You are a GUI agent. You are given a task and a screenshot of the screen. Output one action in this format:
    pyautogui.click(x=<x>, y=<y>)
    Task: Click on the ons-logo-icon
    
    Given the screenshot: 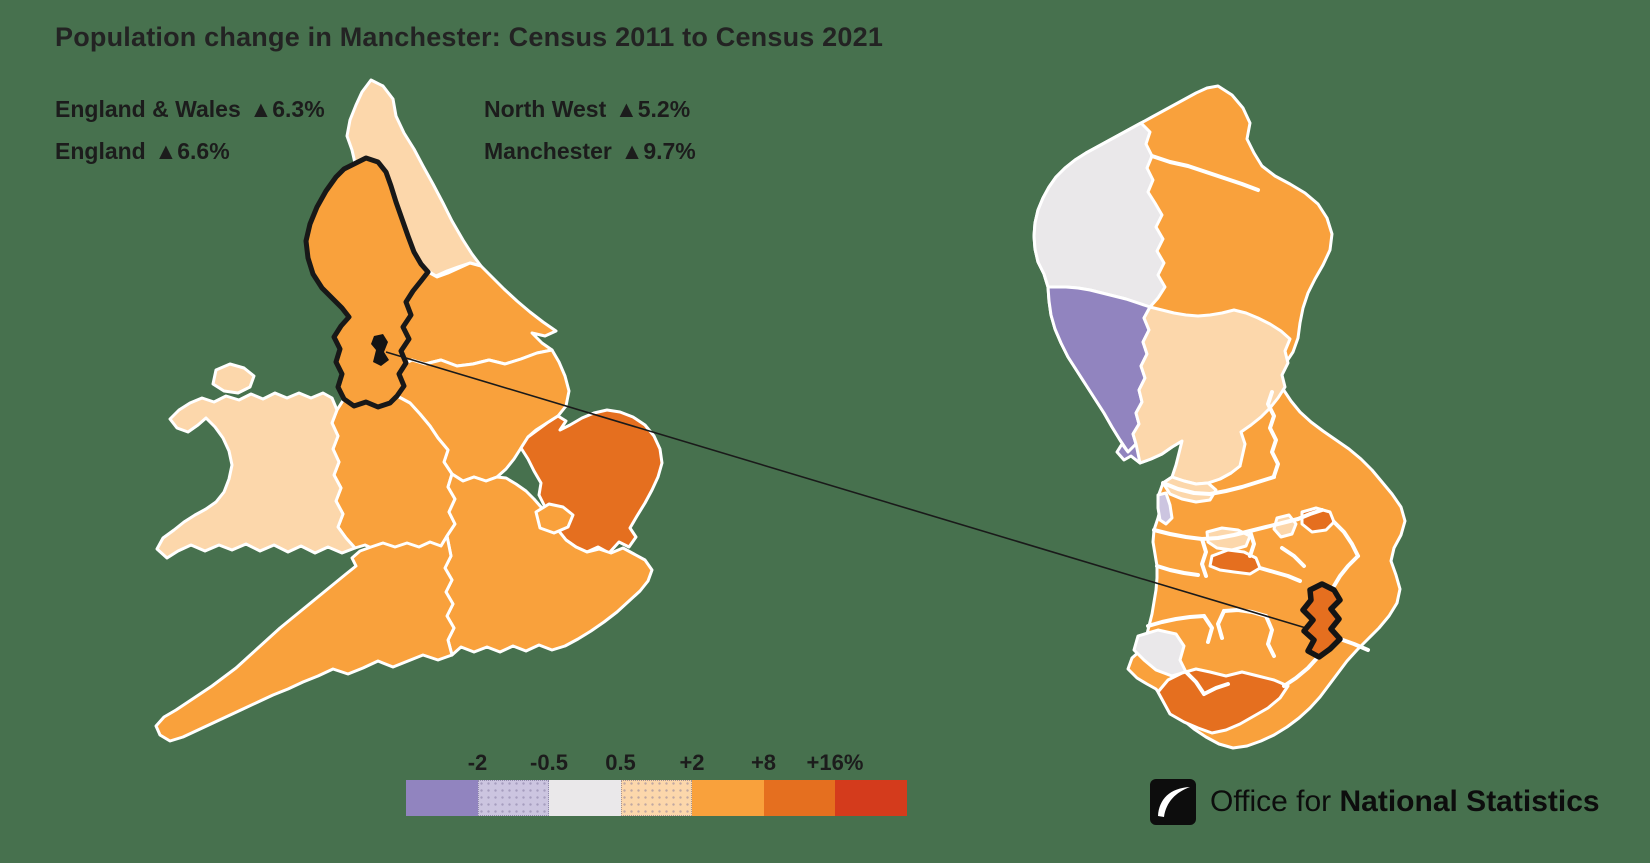 What is the action you would take?
    pyautogui.click(x=1173, y=802)
    